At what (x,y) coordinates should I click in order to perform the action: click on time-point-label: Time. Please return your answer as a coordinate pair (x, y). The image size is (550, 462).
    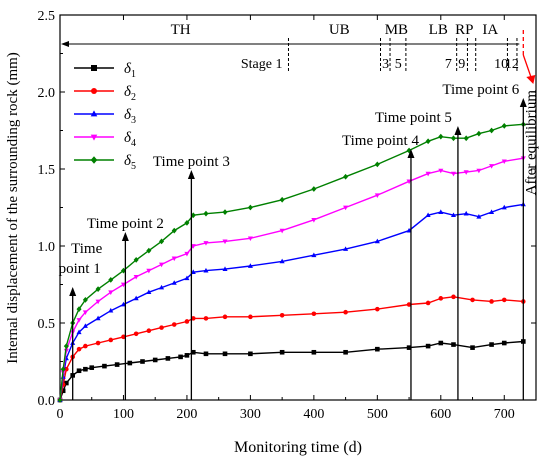
    Looking at the image, I should click on (86, 249).